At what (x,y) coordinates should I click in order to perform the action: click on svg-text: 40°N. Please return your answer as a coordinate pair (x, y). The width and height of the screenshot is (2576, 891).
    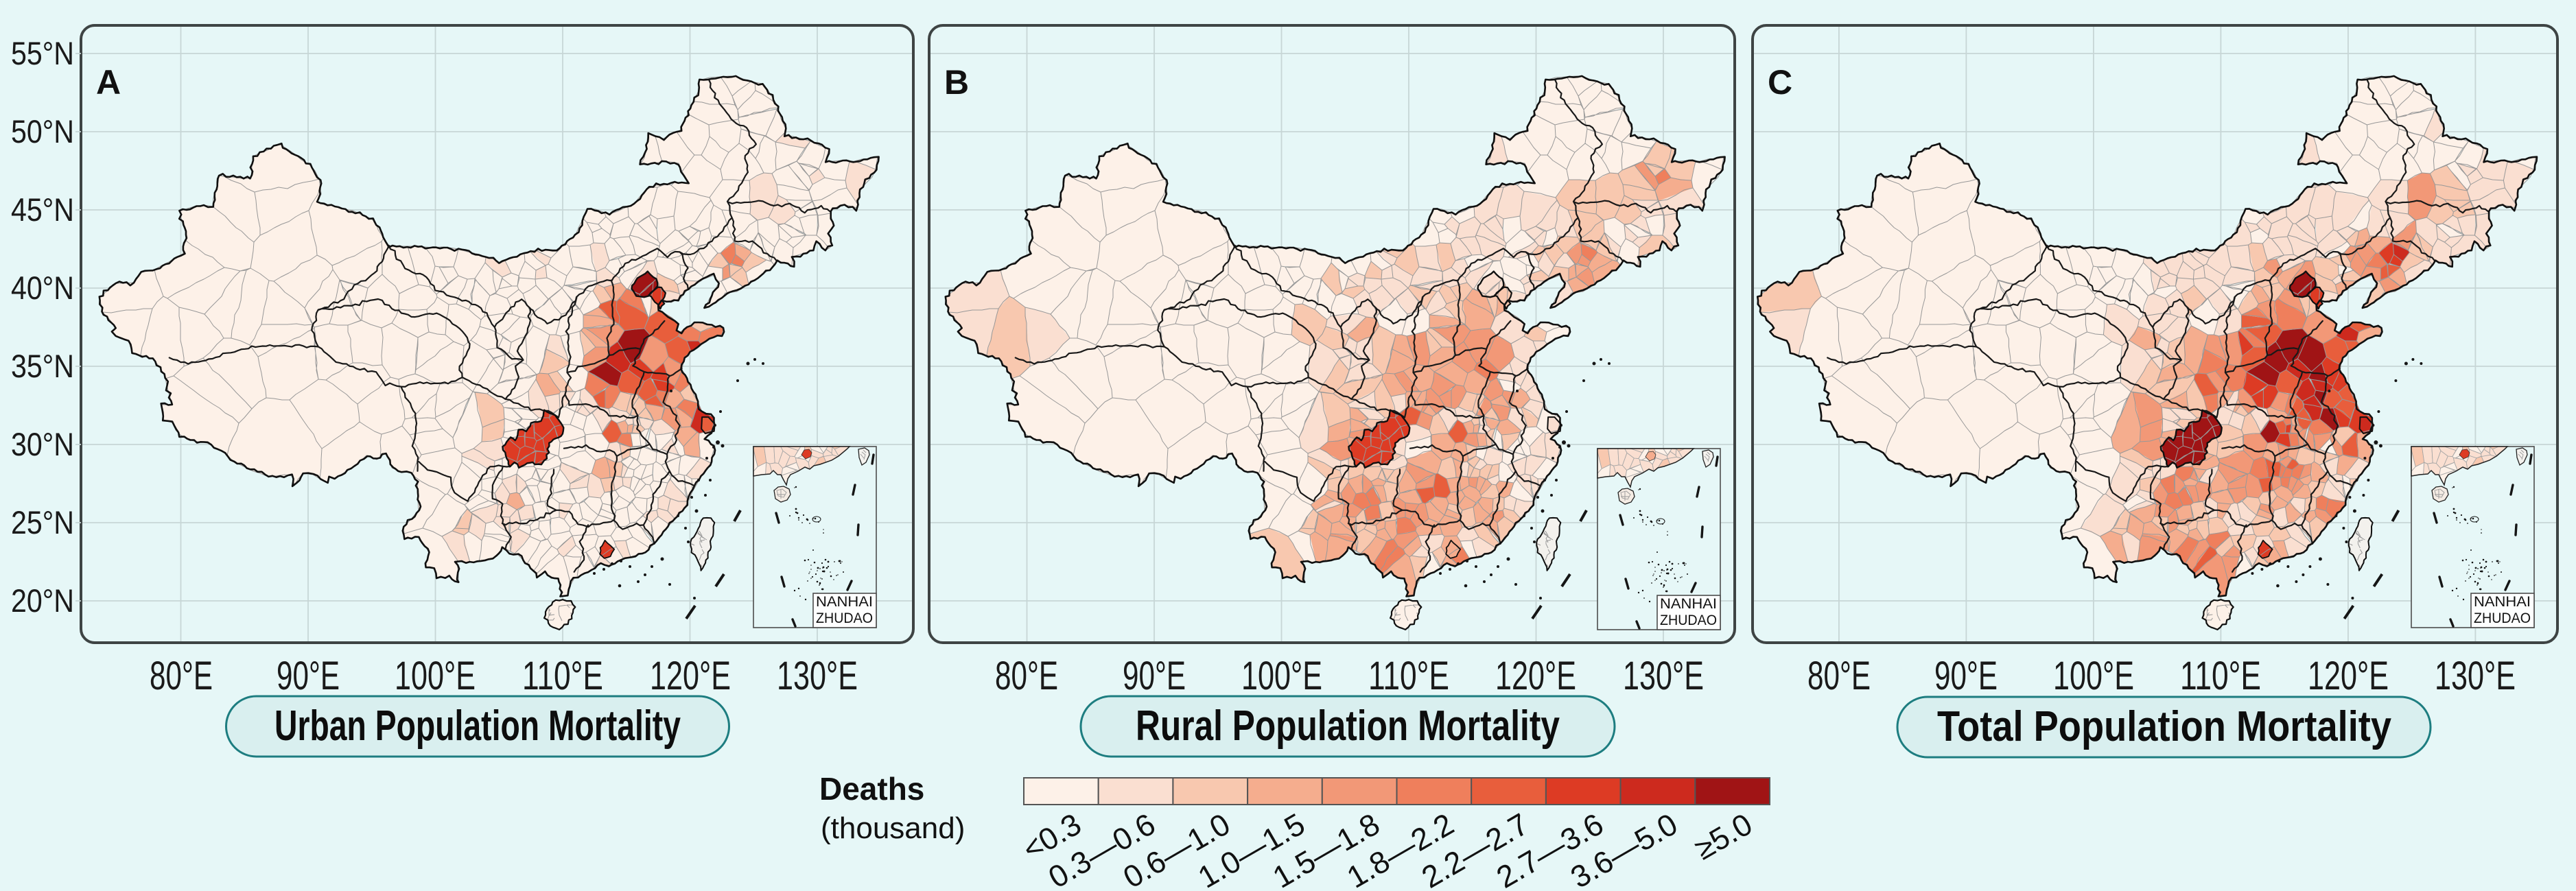
    Looking at the image, I should click on (42, 288).